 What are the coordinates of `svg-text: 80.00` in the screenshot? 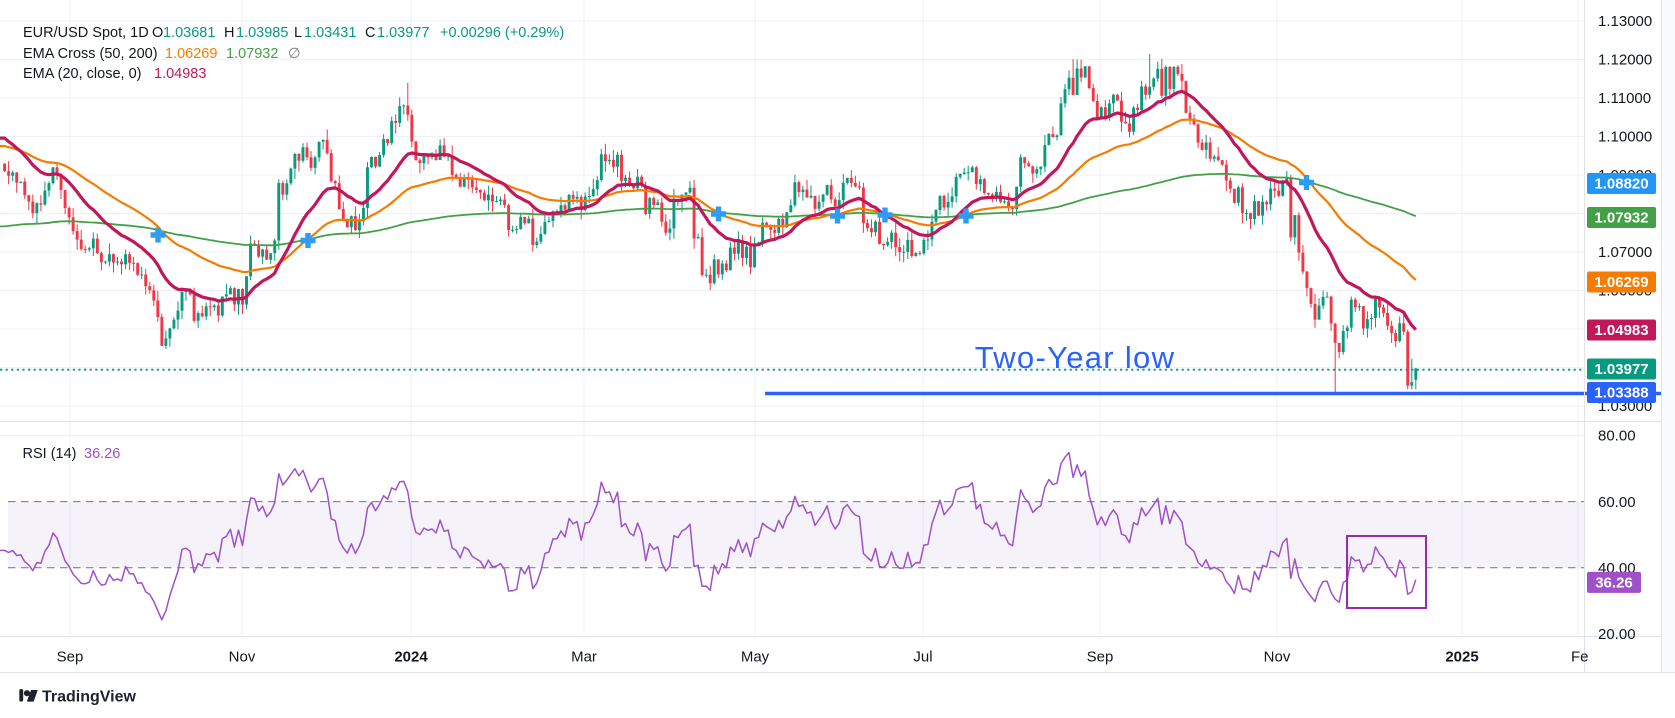 It's located at (1617, 436).